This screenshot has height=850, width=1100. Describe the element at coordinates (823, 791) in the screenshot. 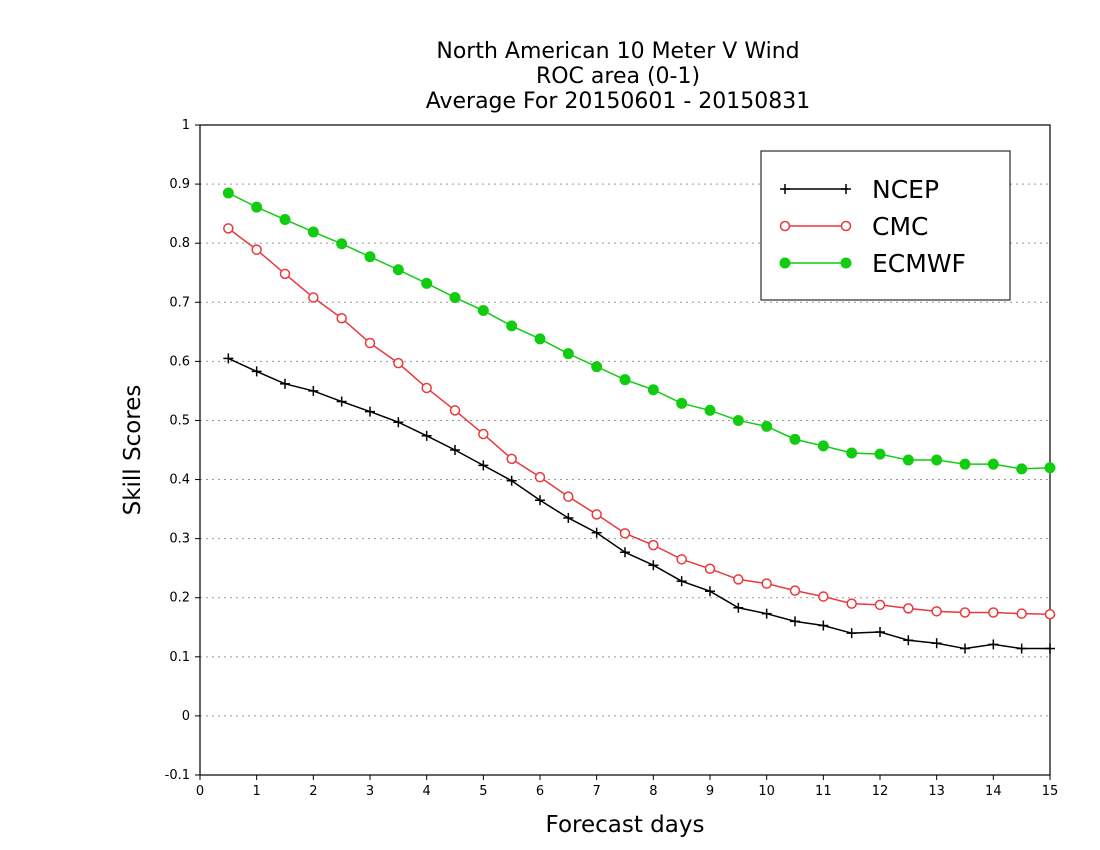

I see `x-tick-label-11: 11` at that location.